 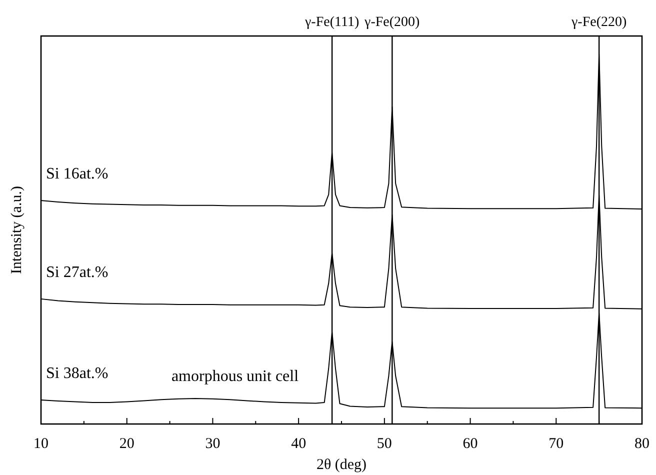 What do you see at coordinates (642, 444) in the screenshot?
I see `x-tick-label: 80` at bounding box center [642, 444].